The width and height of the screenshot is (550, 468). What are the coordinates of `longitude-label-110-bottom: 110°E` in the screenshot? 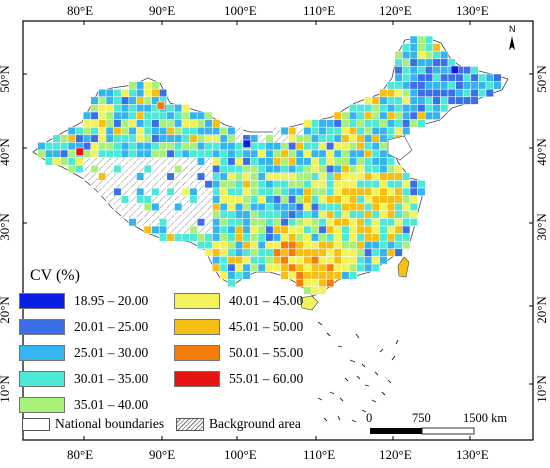 It's located at (319, 454).